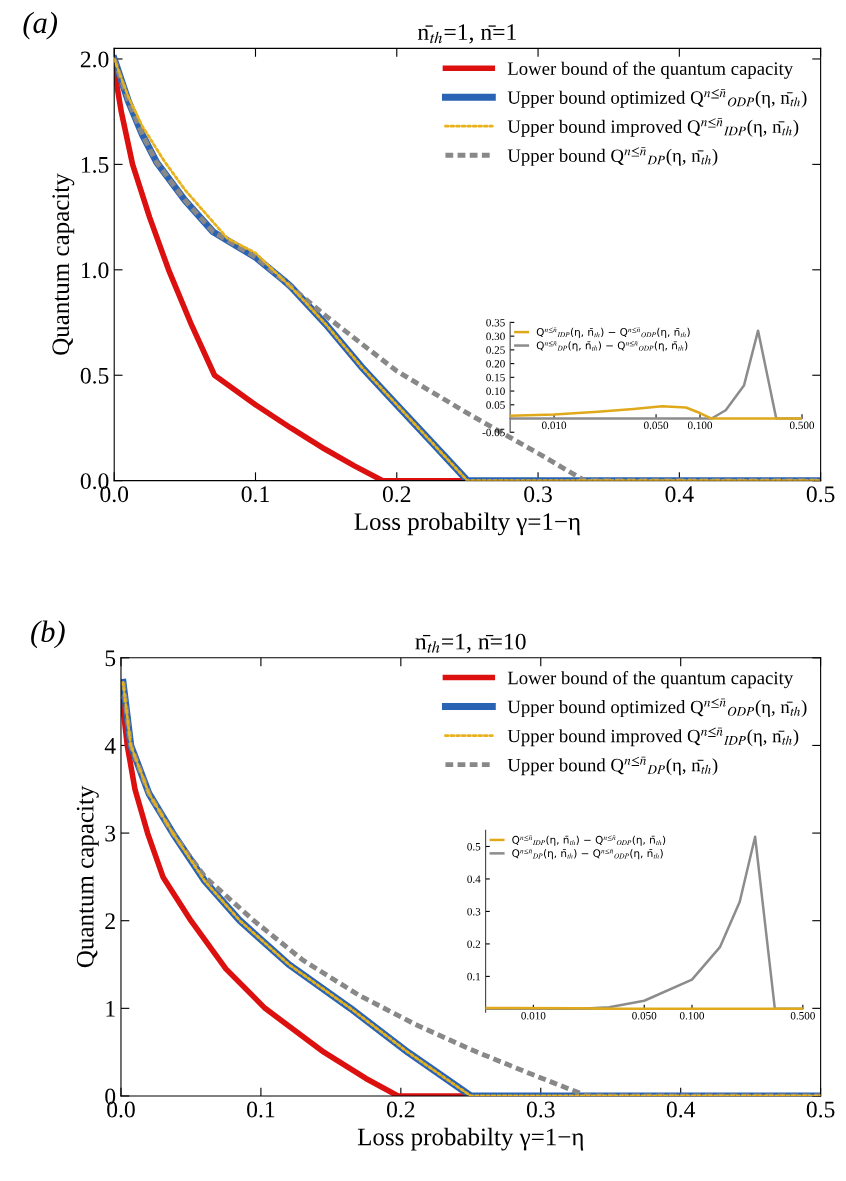 The height and width of the screenshot is (1181, 846). Describe the element at coordinates (474, 976) in the screenshot. I see `y-tick-label: 0.1` at that location.